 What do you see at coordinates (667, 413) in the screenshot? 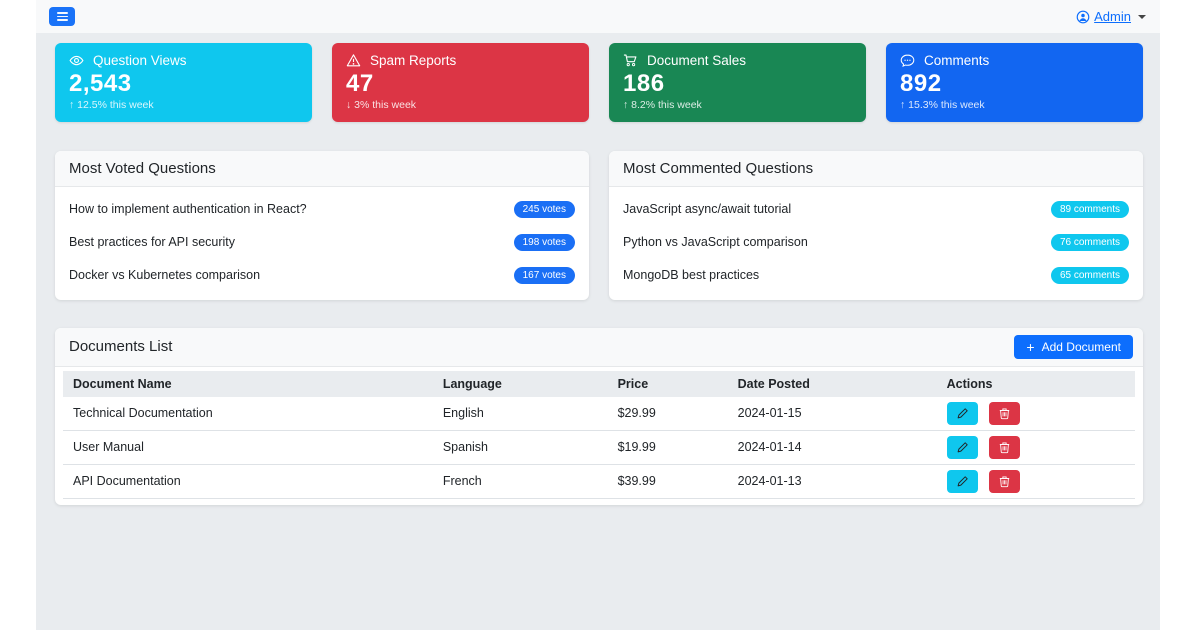
I see `document-price: $29.99` at bounding box center [667, 413].